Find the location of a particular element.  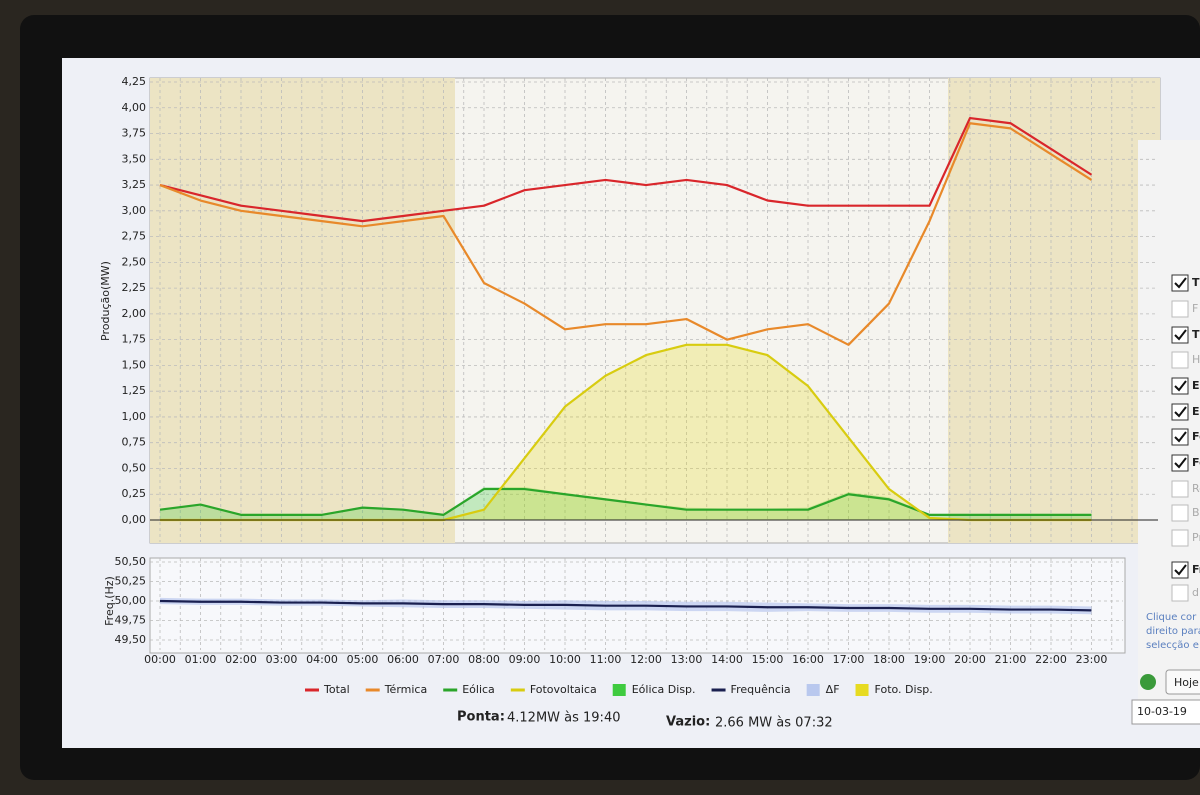

hint: Clique cor is located at coordinates (1171, 617).